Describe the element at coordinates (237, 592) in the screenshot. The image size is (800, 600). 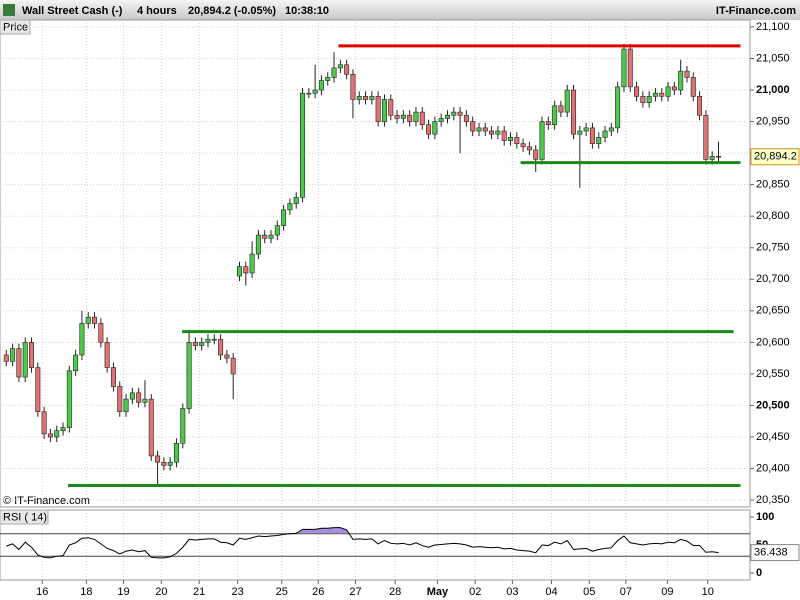
I see `x-tick-label: 23` at that location.